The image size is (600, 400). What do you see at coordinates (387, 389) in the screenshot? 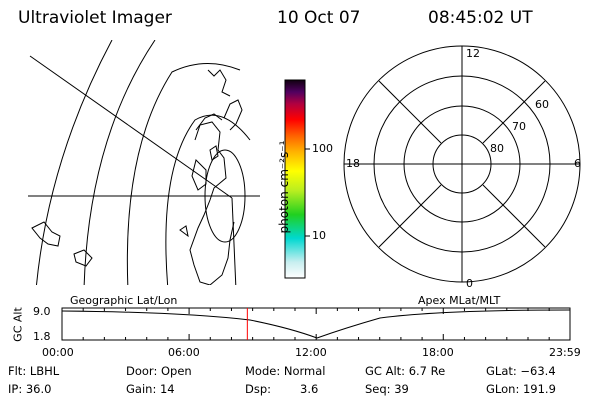
I see `info-seq: Seq: 39` at bounding box center [387, 389].